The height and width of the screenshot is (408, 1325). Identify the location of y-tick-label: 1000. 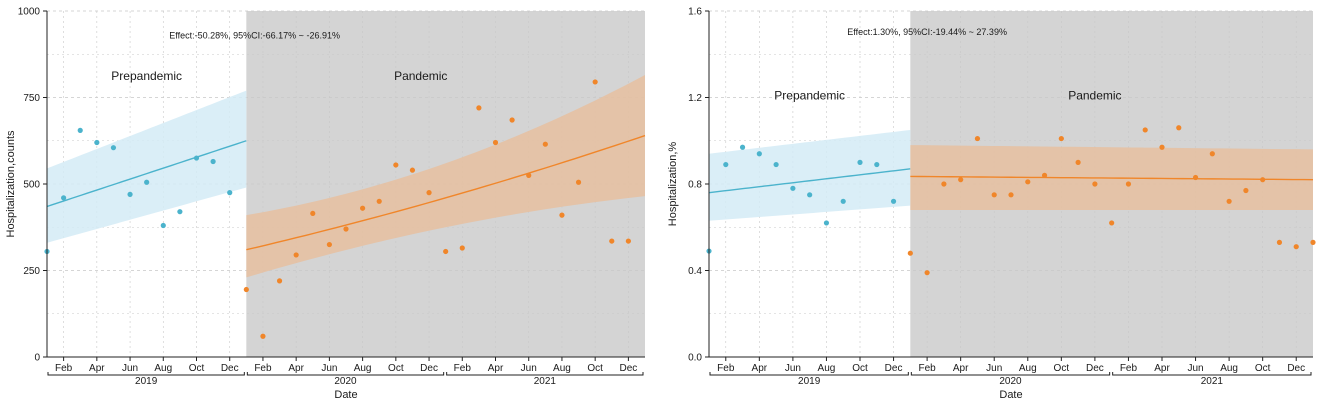
(29, 12).